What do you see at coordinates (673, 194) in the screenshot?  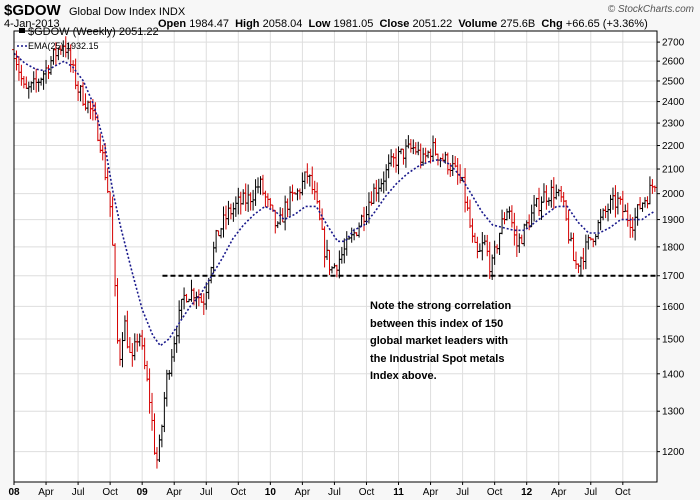 I see `y-tick-label: 2000` at bounding box center [673, 194].